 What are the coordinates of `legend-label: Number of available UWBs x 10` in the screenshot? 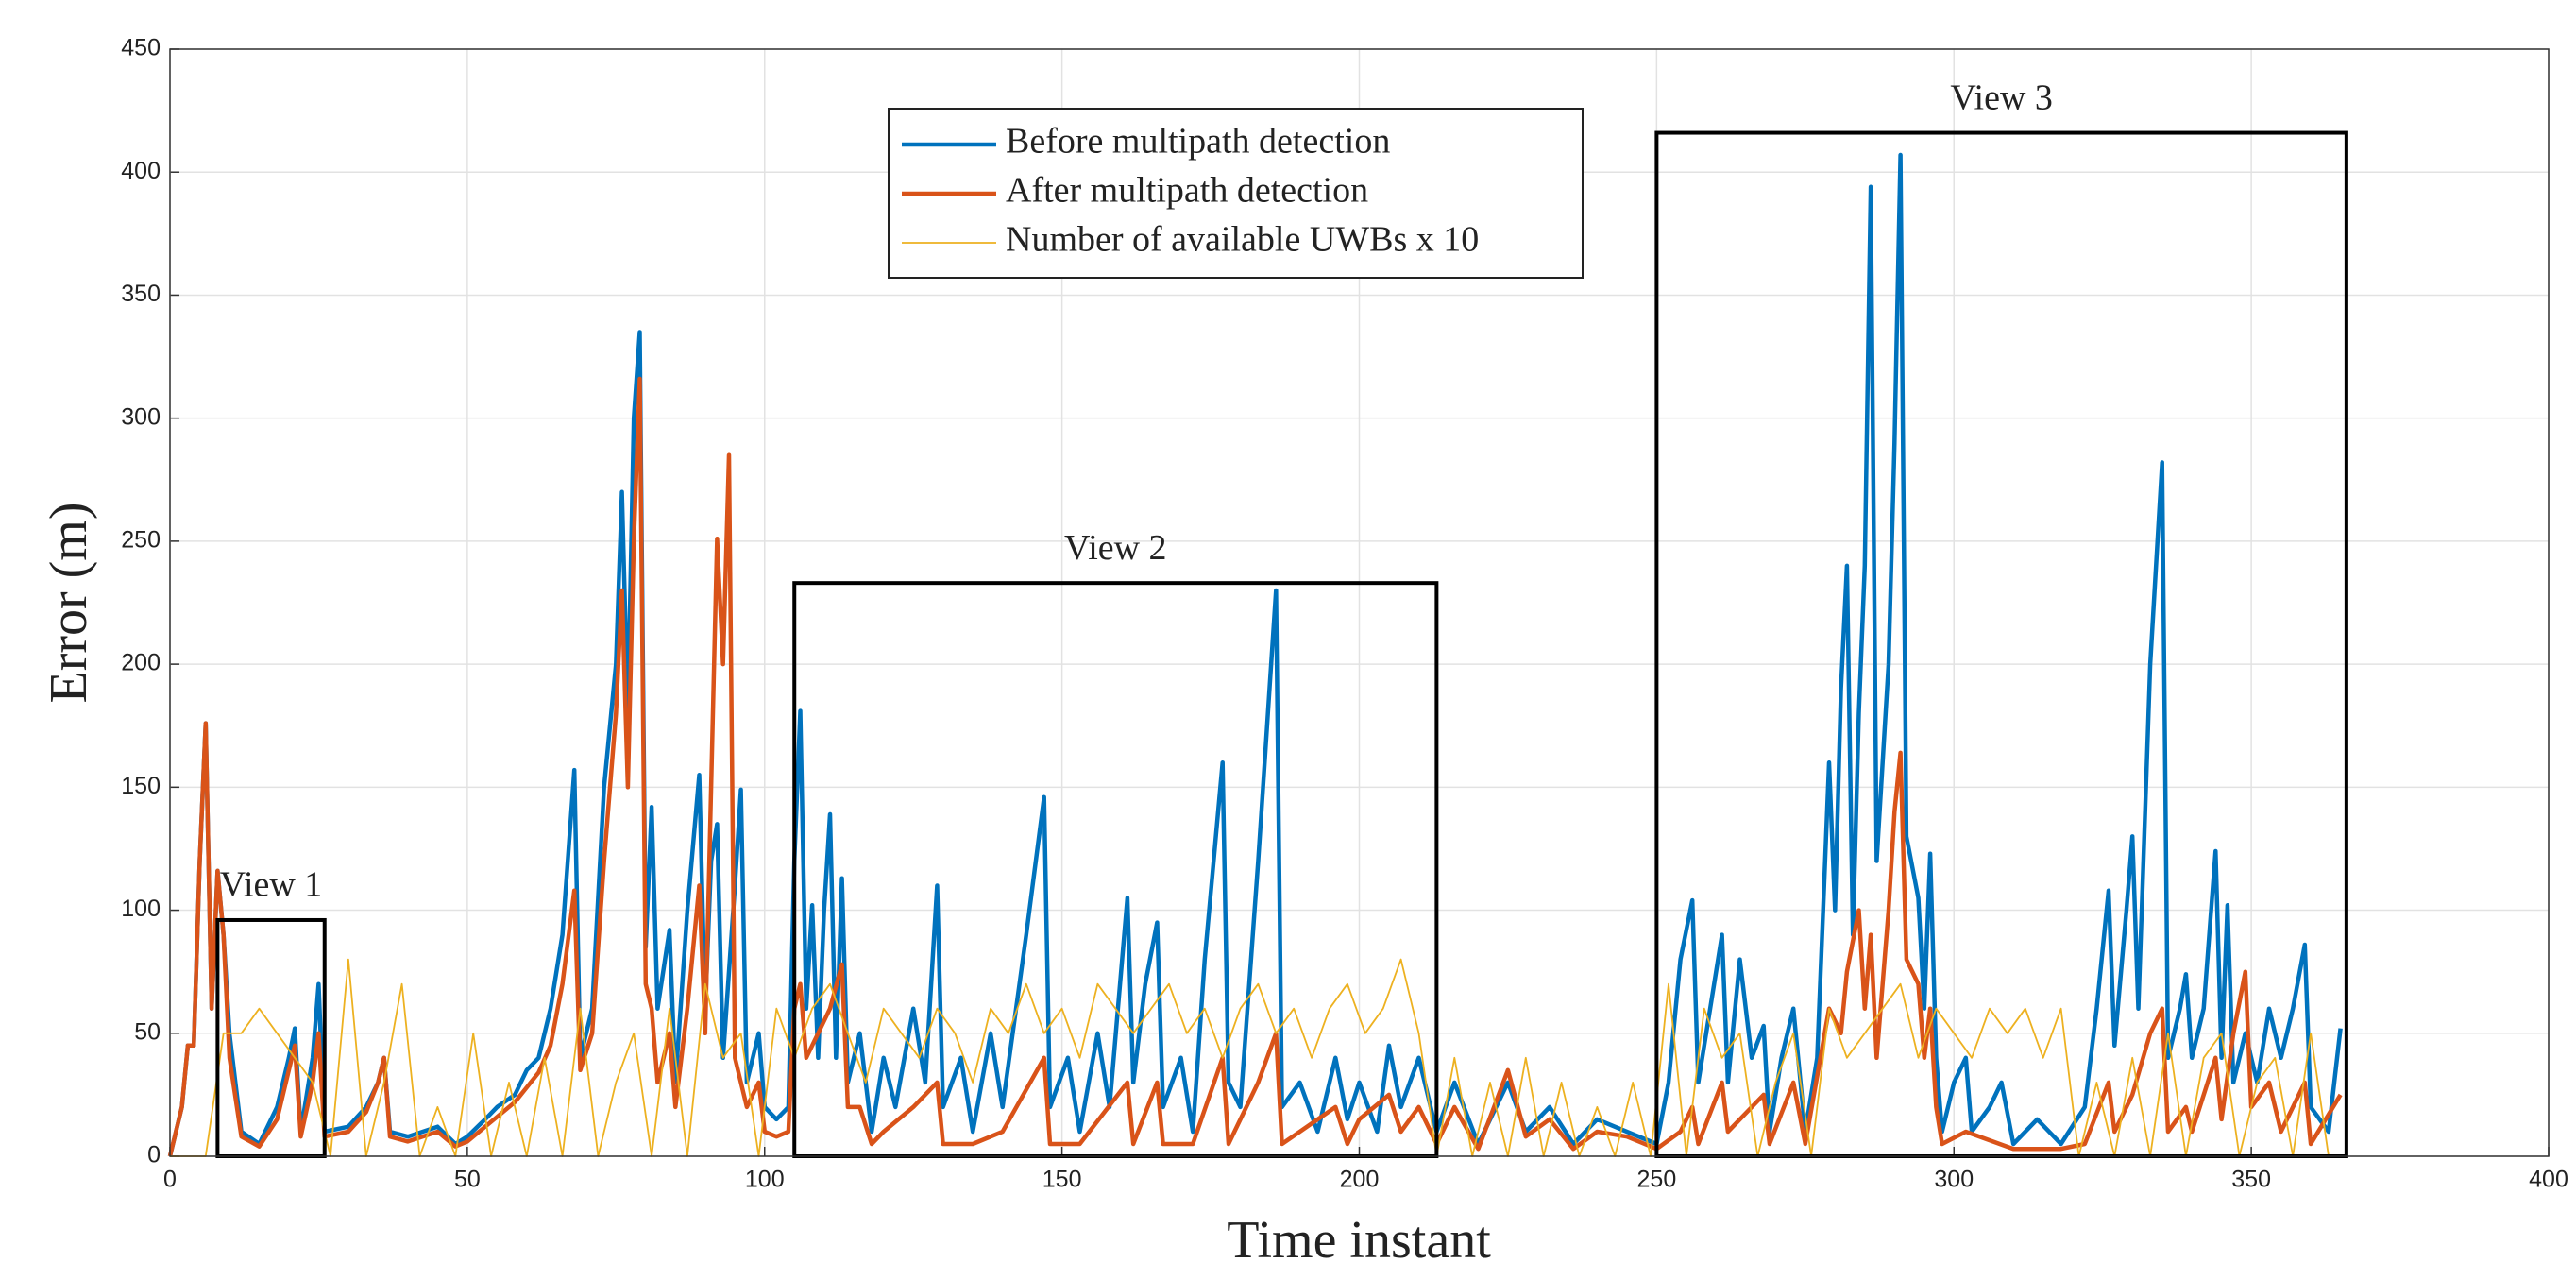 It's located at (1242, 240).